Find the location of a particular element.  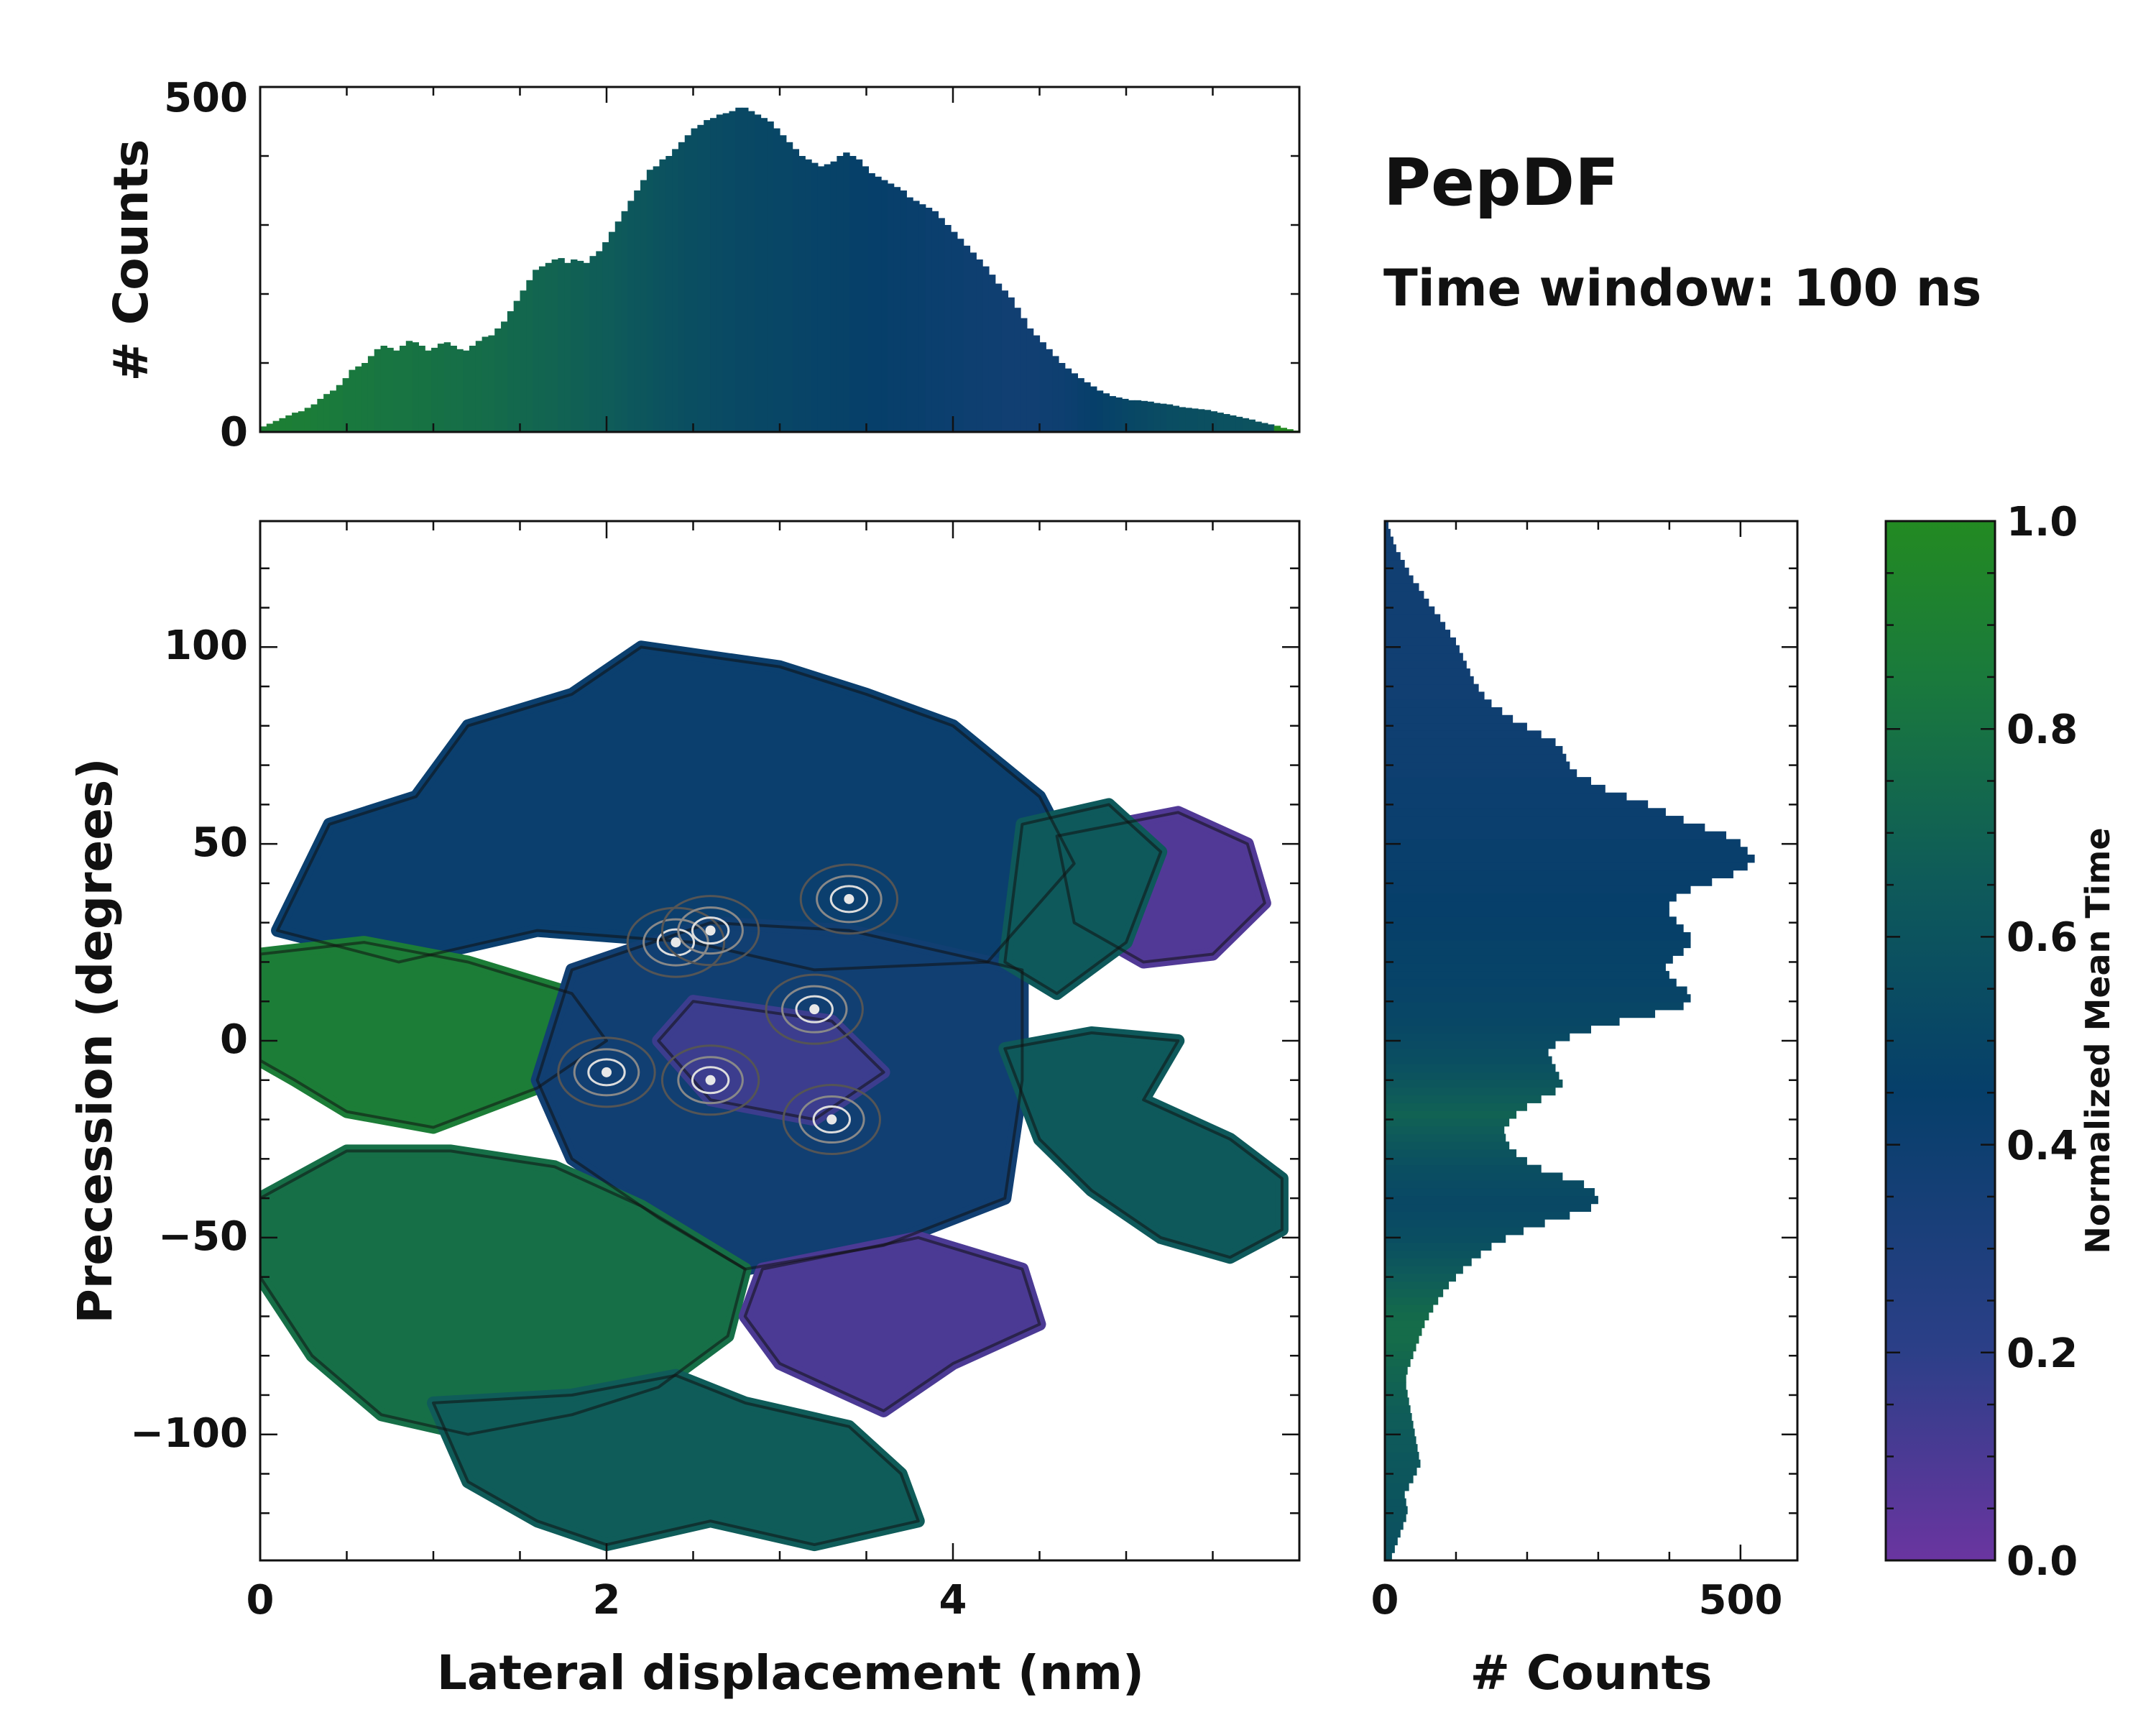

colorbar-tick-1.0: 1.0 is located at coordinates (2043, 522).